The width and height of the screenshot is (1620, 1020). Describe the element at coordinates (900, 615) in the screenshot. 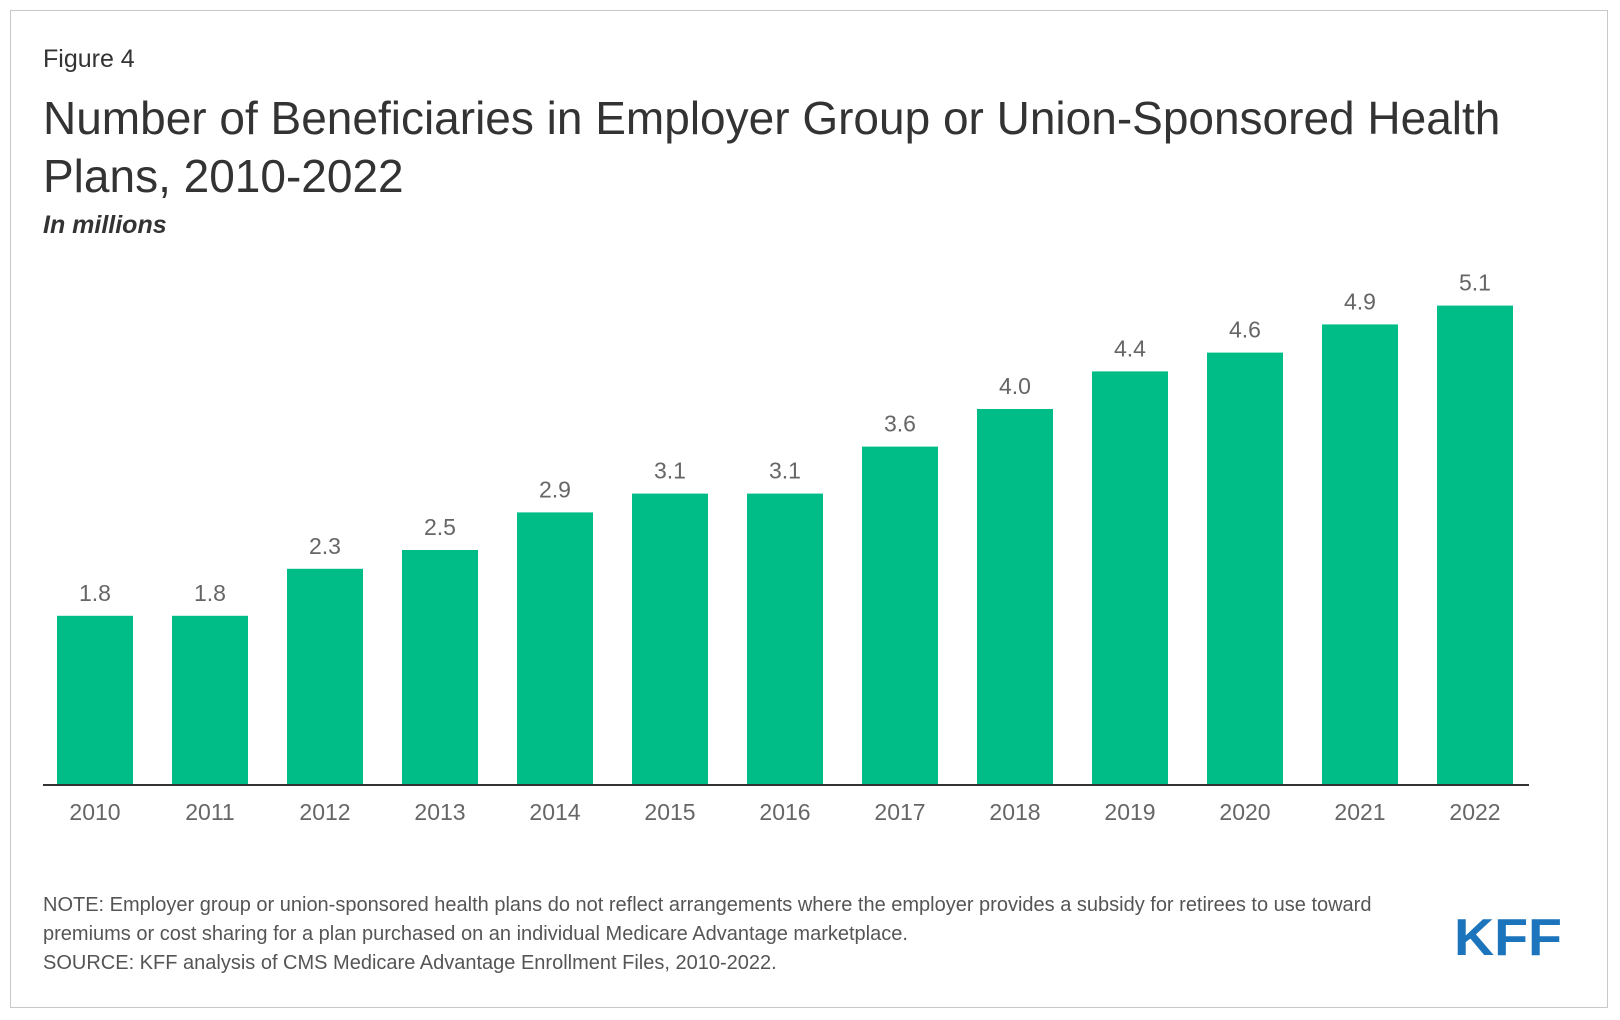

I see `bar-2017` at that location.